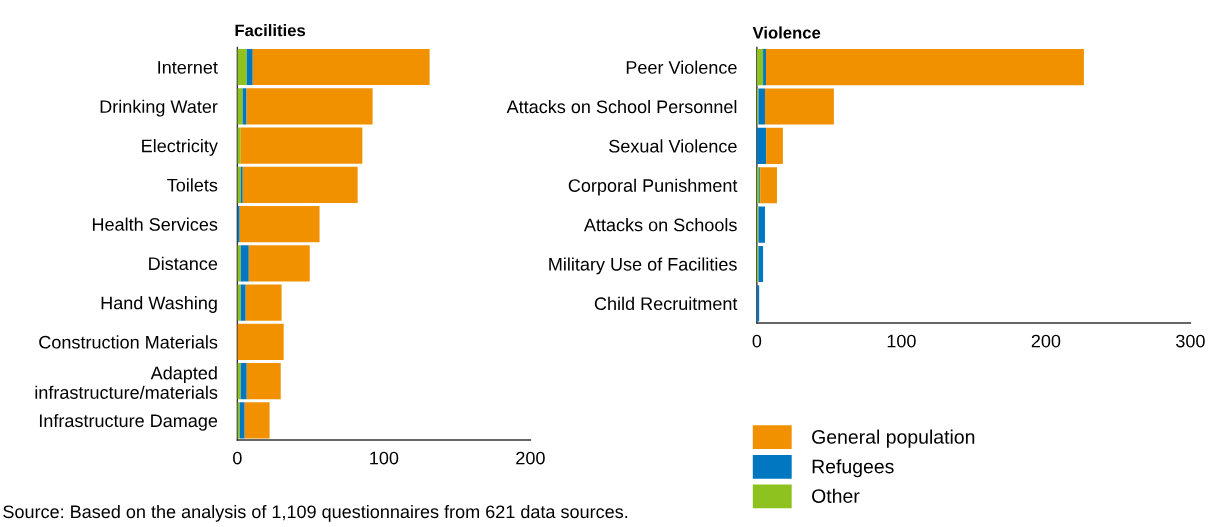 The image size is (1211, 527). What do you see at coordinates (853, 468) in the screenshot?
I see `legend-label: Refugees` at bounding box center [853, 468].